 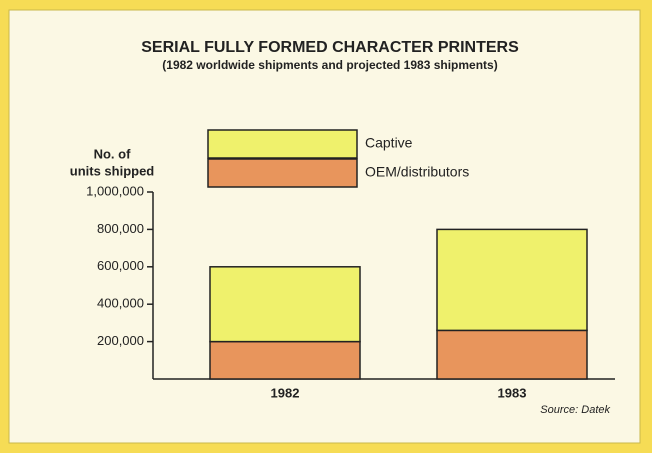 What do you see at coordinates (120, 228) in the screenshot?
I see `y-tick-label: 800,000` at bounding box center [120, 228].